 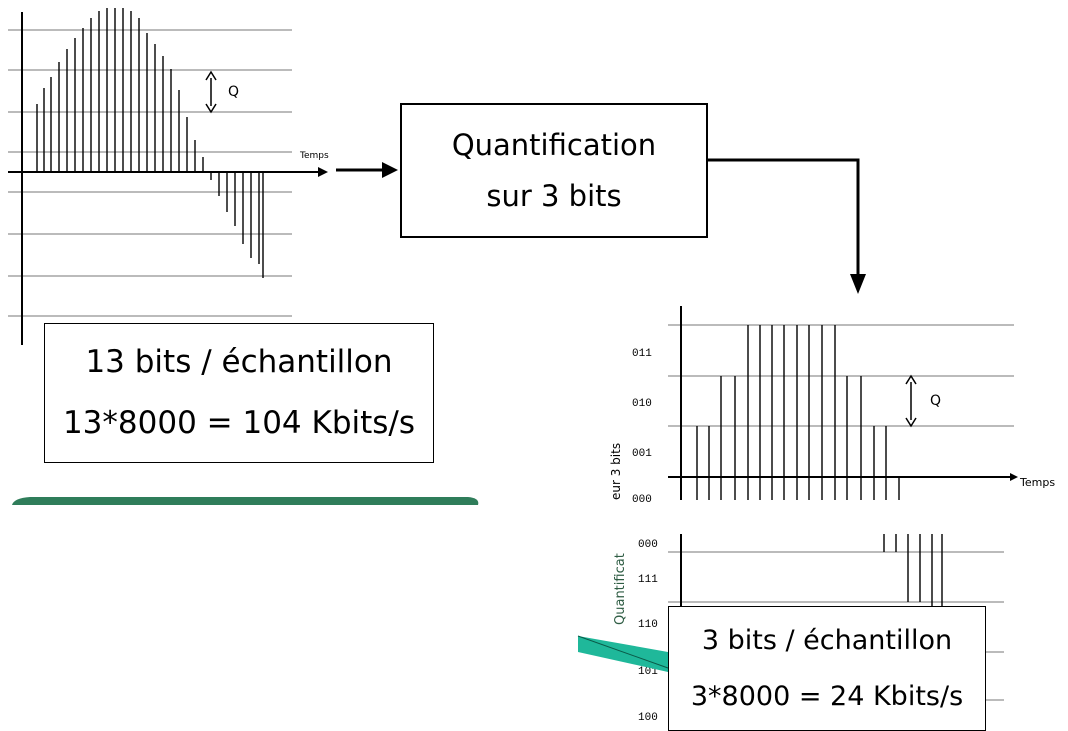 What do you see at coordinates (211, 92) in the screenshot?
I see `left-step-q-arrow` at bounding box center [211, 92].